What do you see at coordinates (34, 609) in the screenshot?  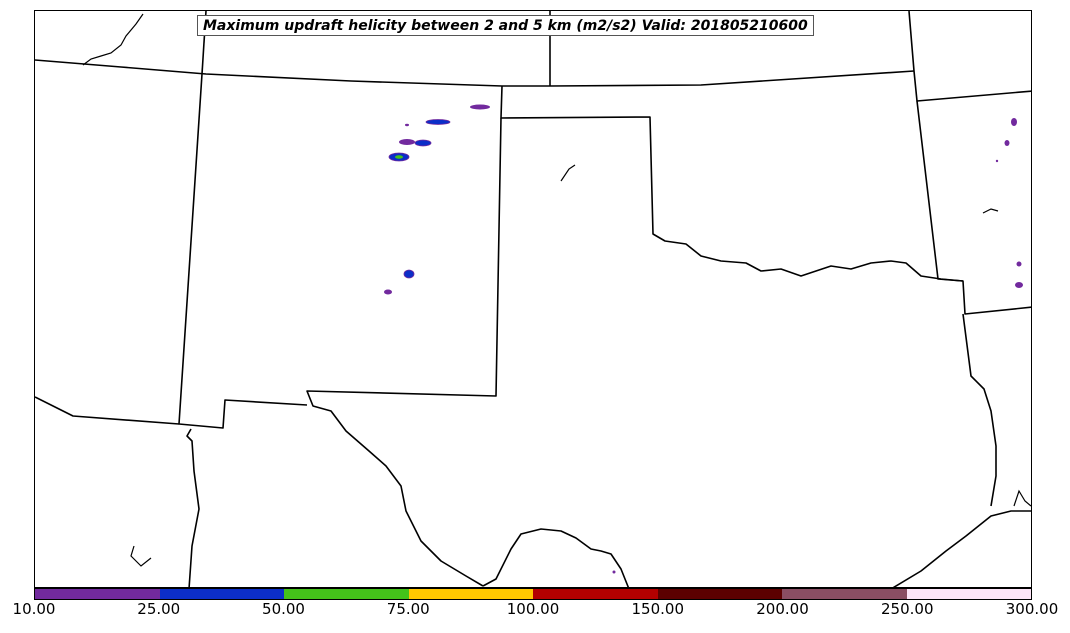 I see `colorbar-tick-label: 10.00` at bounding box center [34, 609].